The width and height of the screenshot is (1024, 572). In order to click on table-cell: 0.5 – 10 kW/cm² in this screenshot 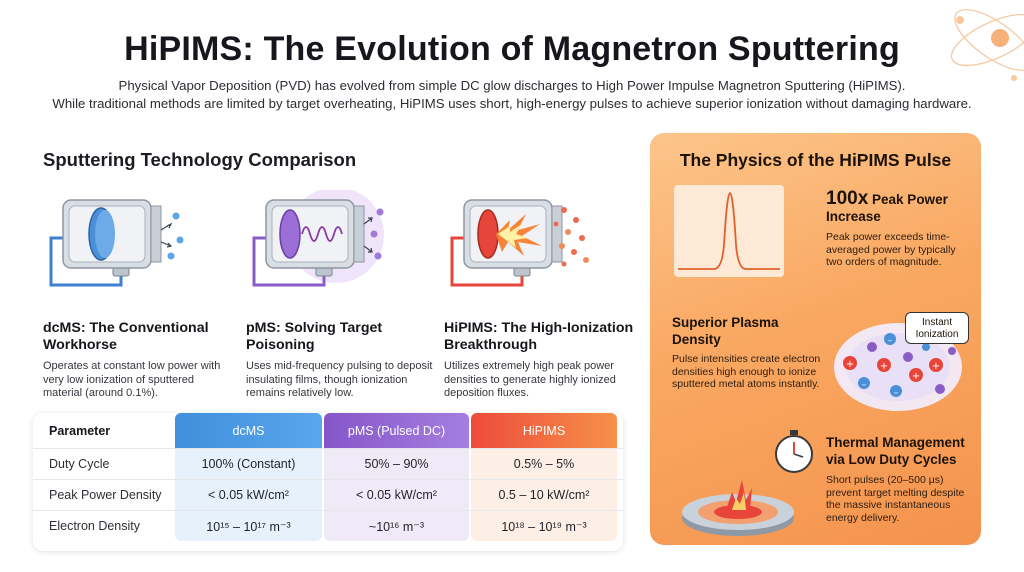, I will do `click(544, 495)`.